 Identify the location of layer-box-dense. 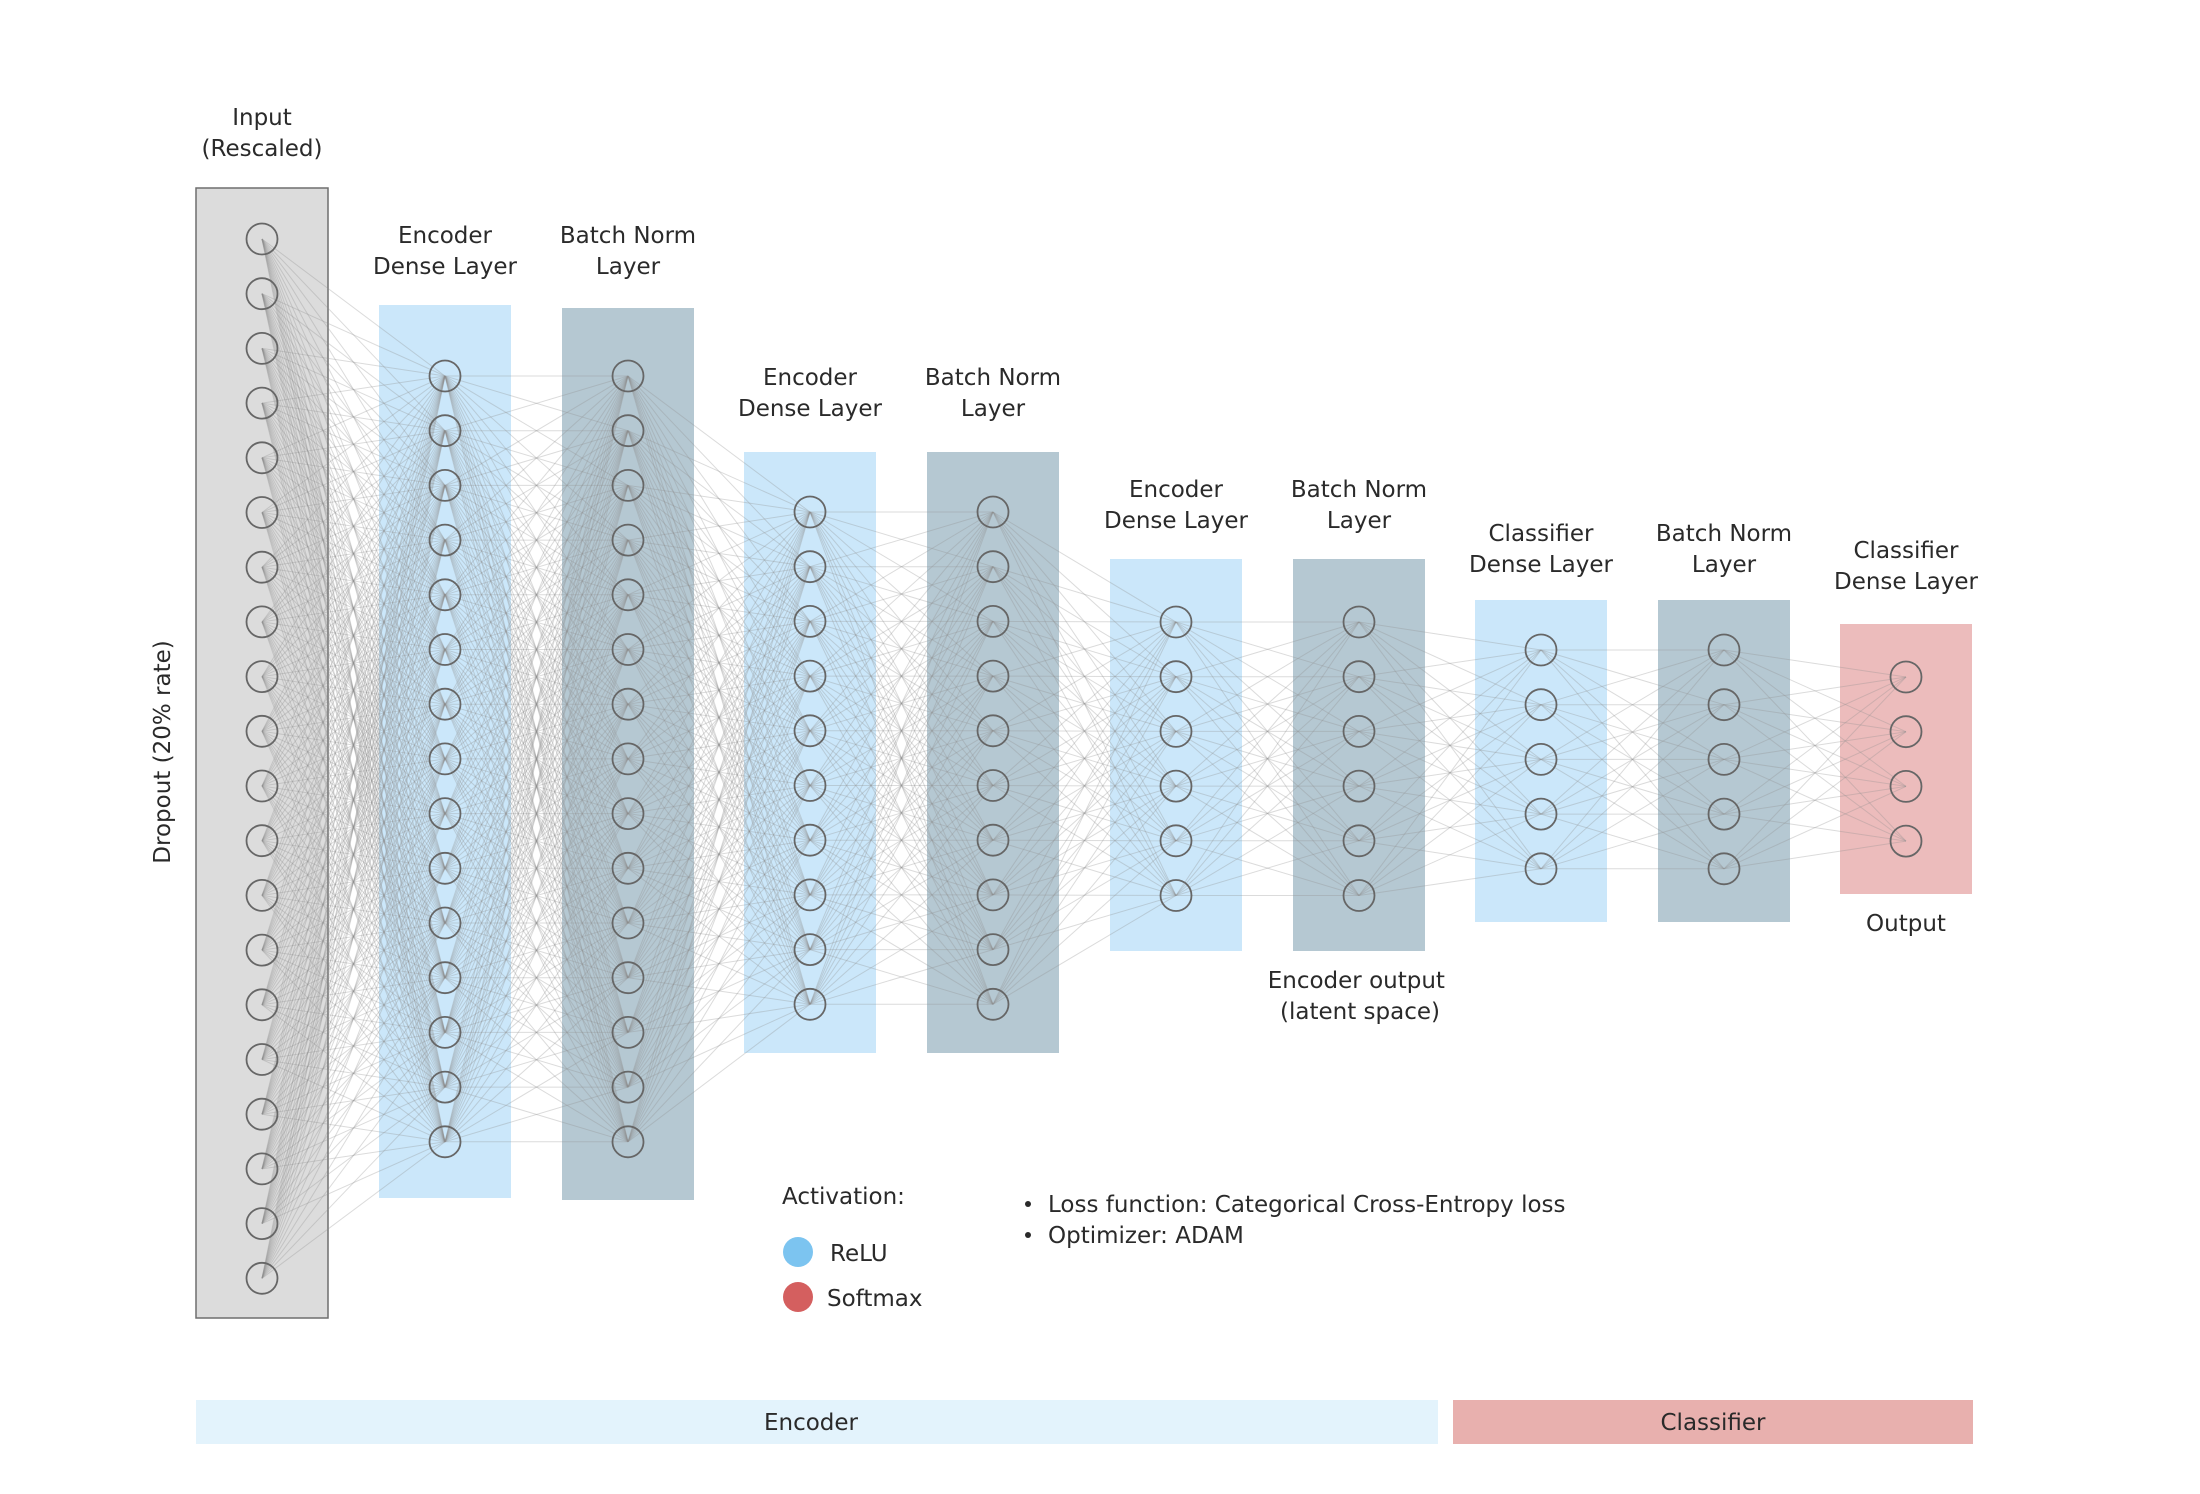
(1176, 755).